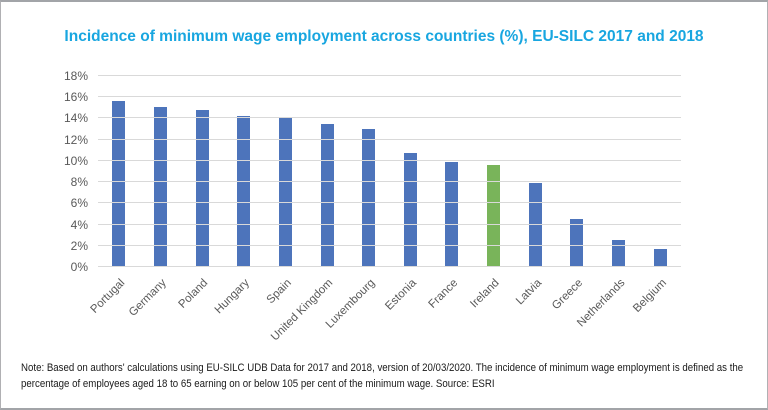  Describe the element at coordinates (452, 214) in the screenshot. I see `bar-france` at that location.